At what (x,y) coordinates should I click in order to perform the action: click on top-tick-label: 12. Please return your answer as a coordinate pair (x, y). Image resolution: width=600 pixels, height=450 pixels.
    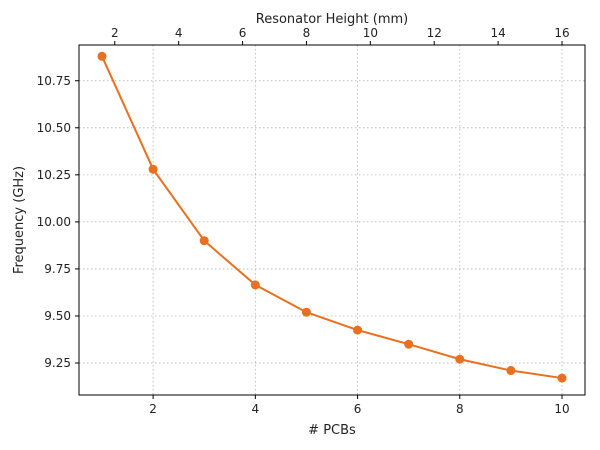
    Looking at the image, I should click on (434, 33).